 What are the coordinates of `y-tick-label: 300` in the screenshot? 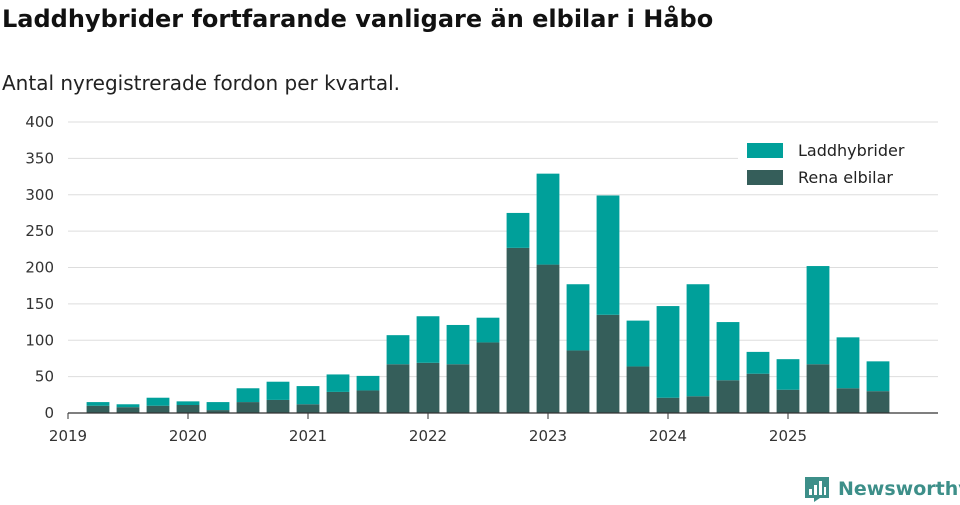 It's located at (39, 195).